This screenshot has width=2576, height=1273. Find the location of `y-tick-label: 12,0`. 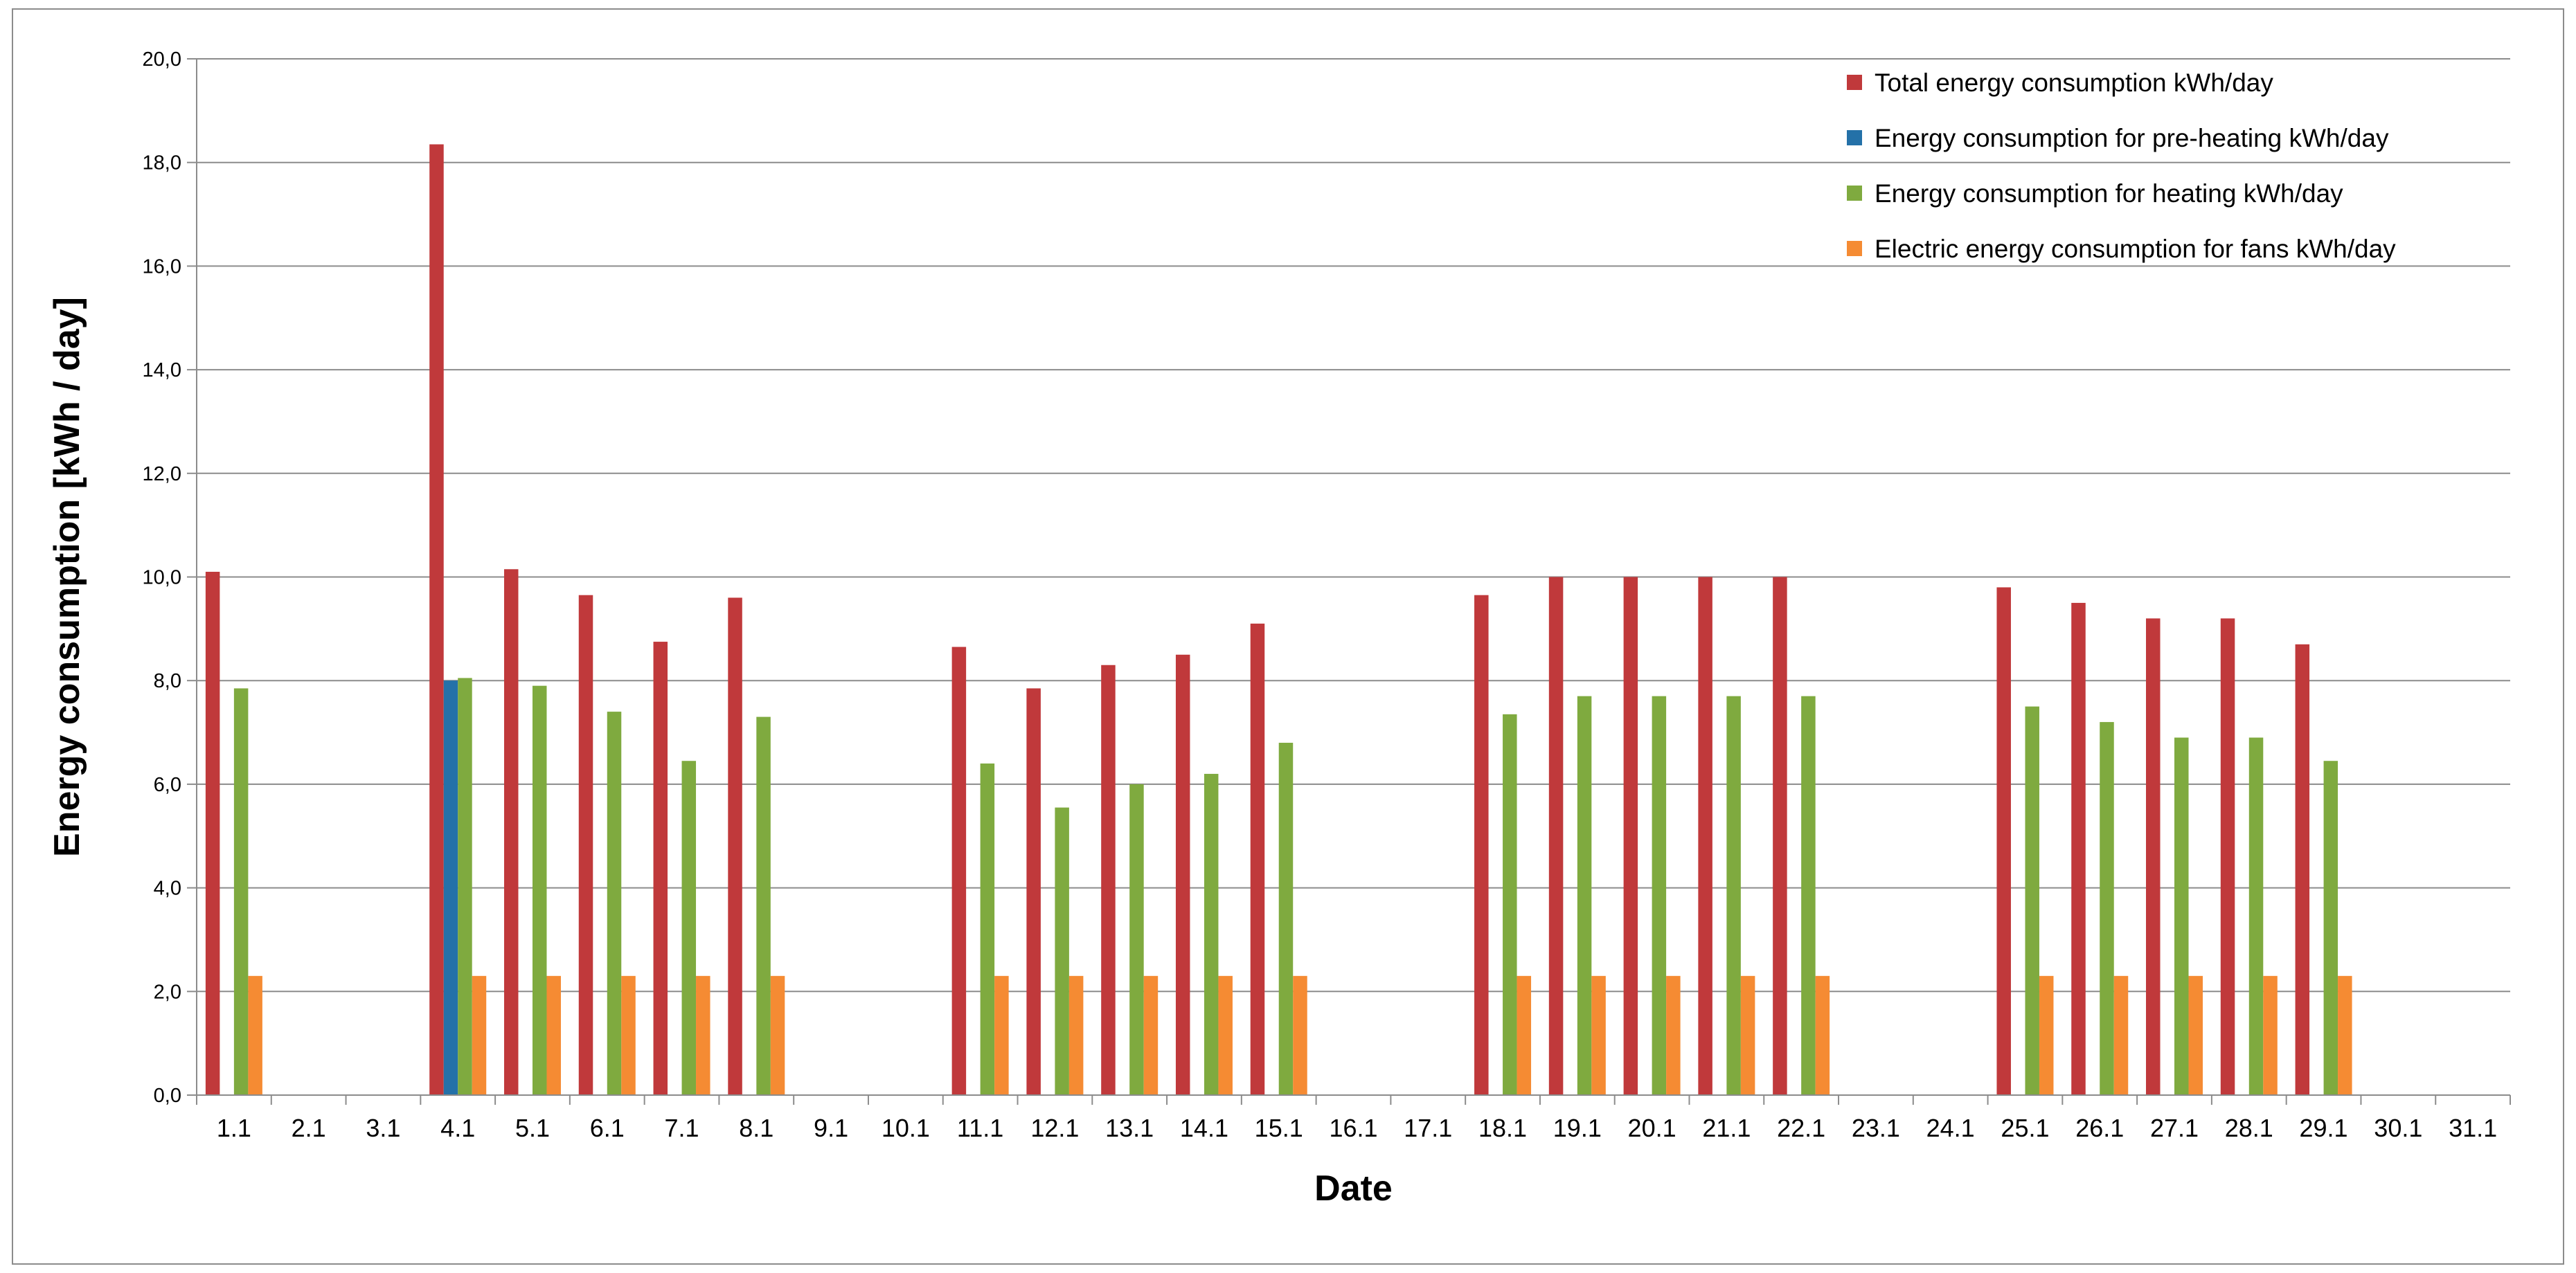

y-tick-label: 12,0 is located at coordinates (162, 474).